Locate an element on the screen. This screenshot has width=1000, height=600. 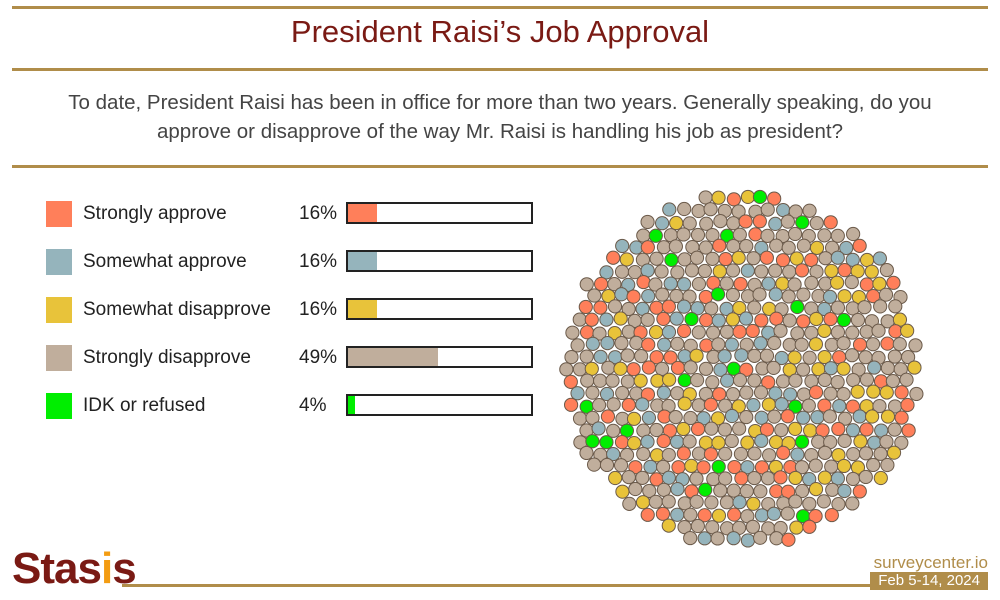
title-rule is located at coordinates (500, 69).